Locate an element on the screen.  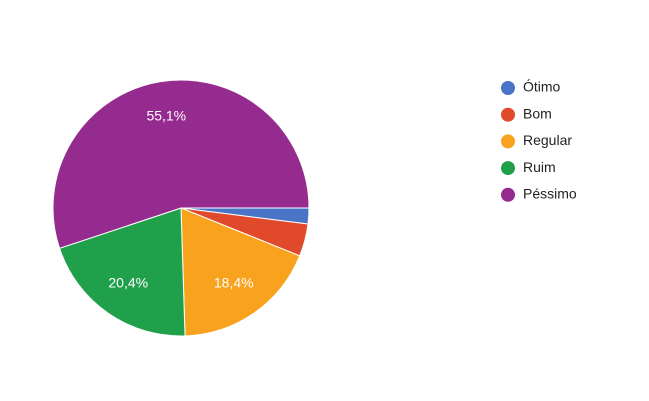
legend-label: Bom is located at coordinates (537, 113).